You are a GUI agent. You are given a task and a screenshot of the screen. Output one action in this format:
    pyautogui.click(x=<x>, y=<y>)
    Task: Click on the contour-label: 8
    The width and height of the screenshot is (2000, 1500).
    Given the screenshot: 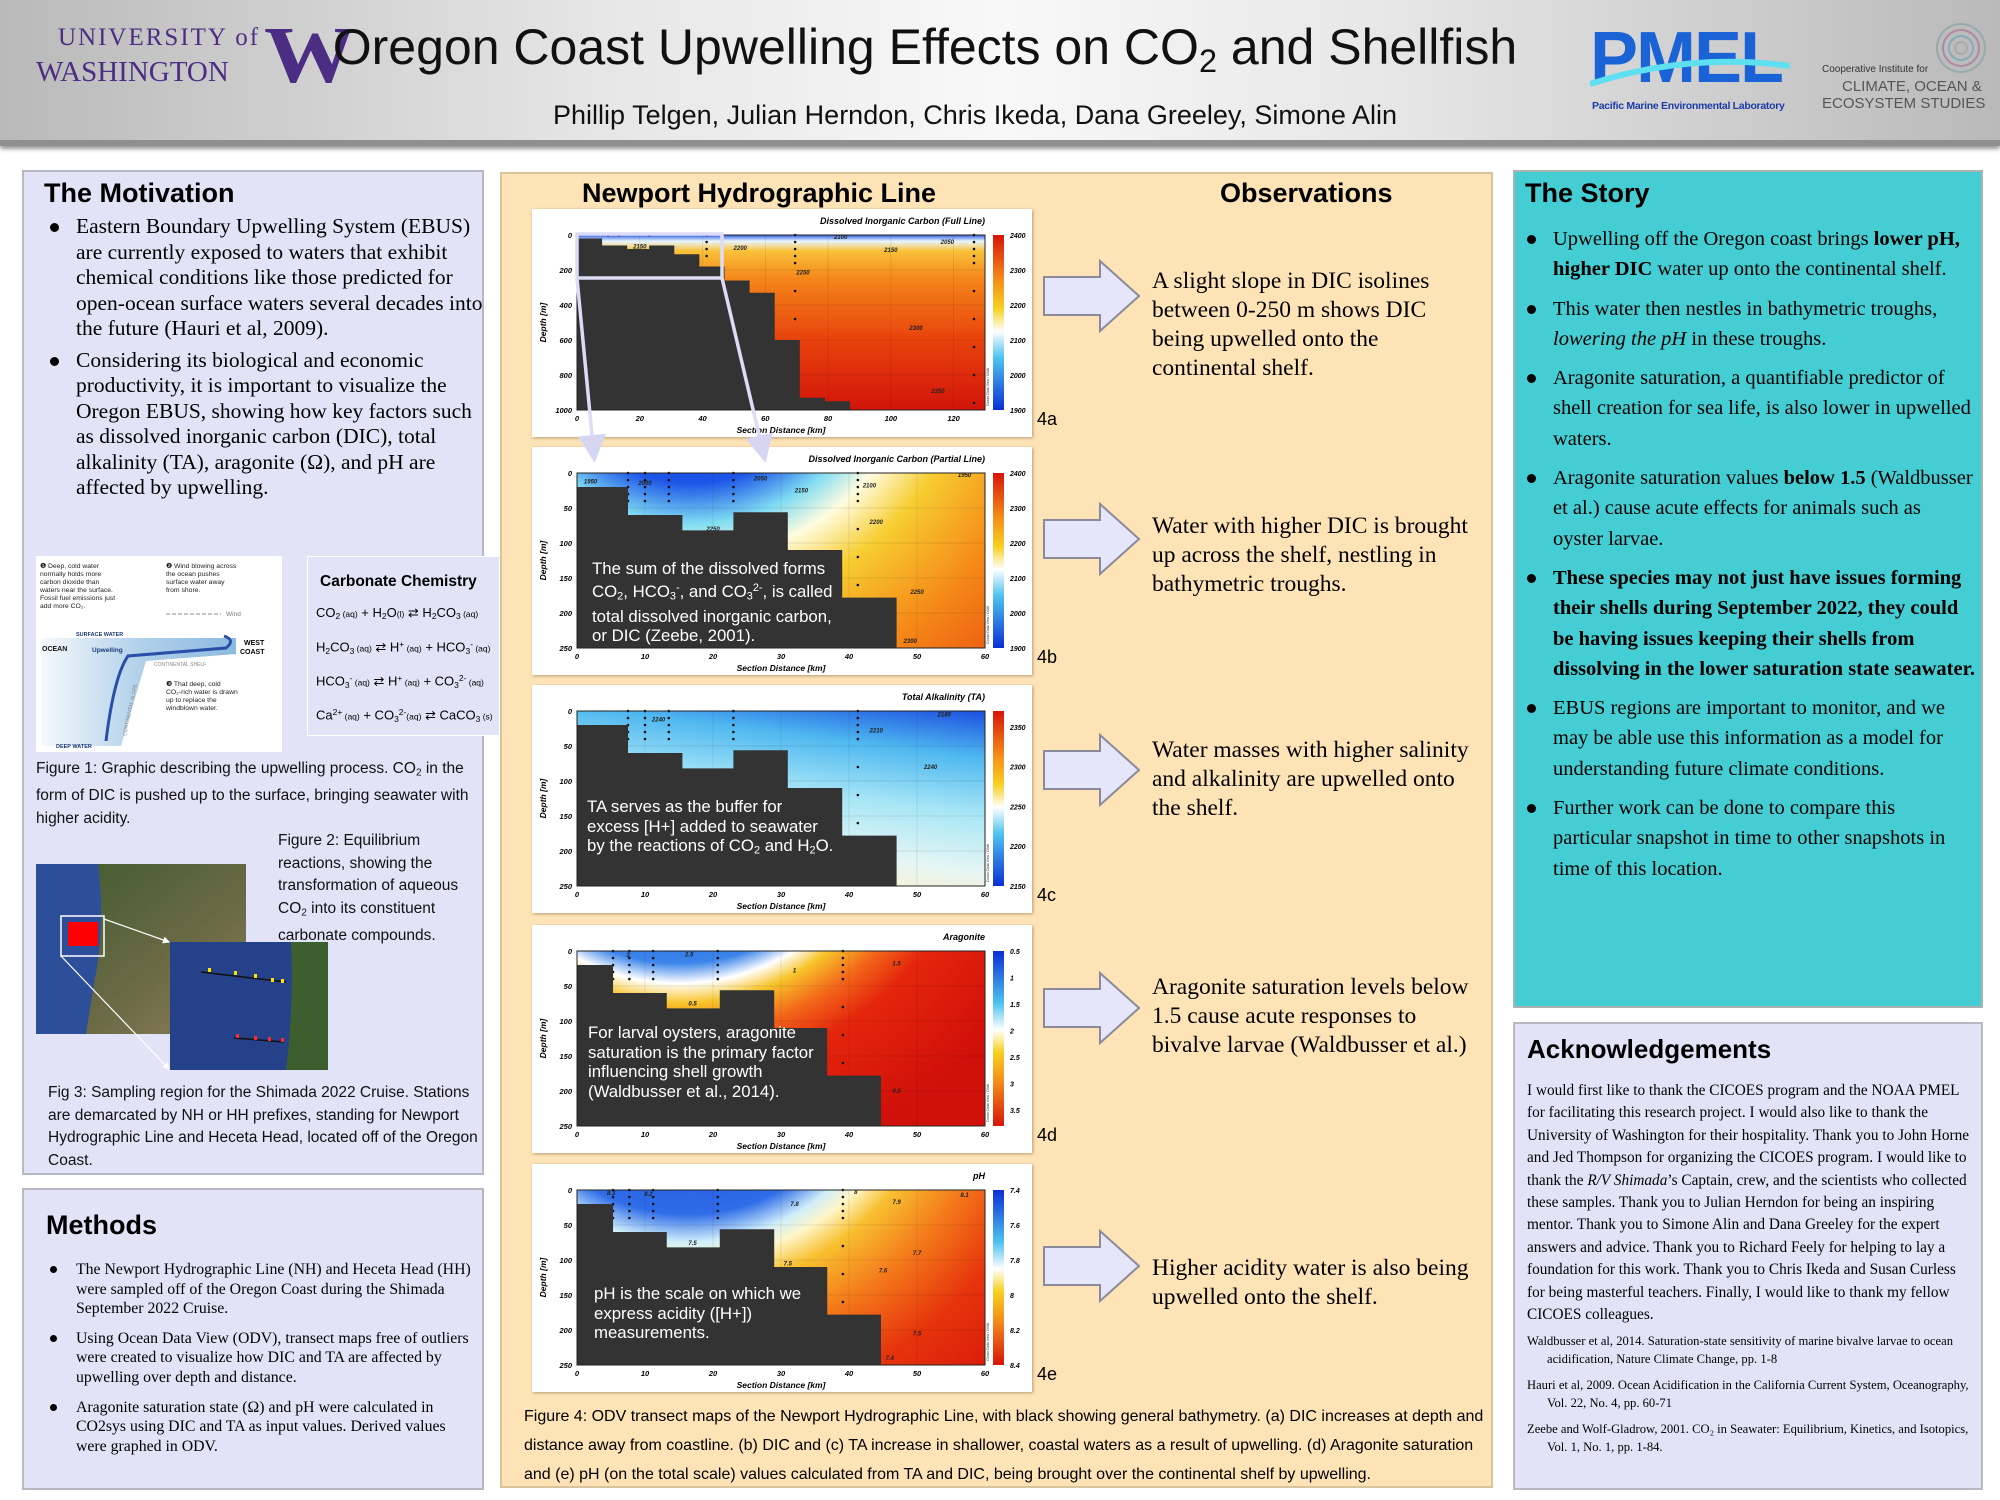 What is the action you would take?
    pyautogui.click(x=856, y=1193)
    